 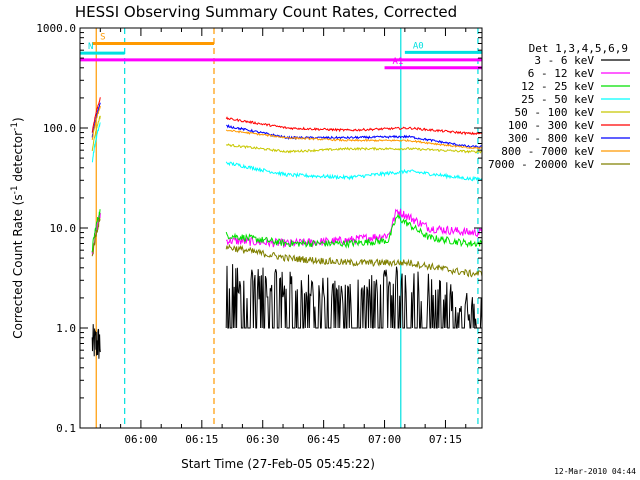 I want to click on flag-label: S, so click(x=102, y=37).